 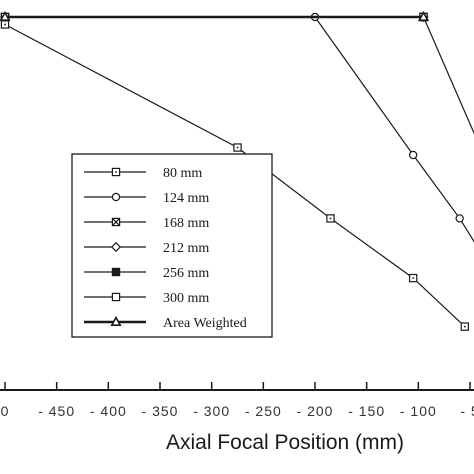 What do you see at coordinates (186, 273) in the screenshot?
I see `legend-label: 256 mm` at bounding box center [186, 273].